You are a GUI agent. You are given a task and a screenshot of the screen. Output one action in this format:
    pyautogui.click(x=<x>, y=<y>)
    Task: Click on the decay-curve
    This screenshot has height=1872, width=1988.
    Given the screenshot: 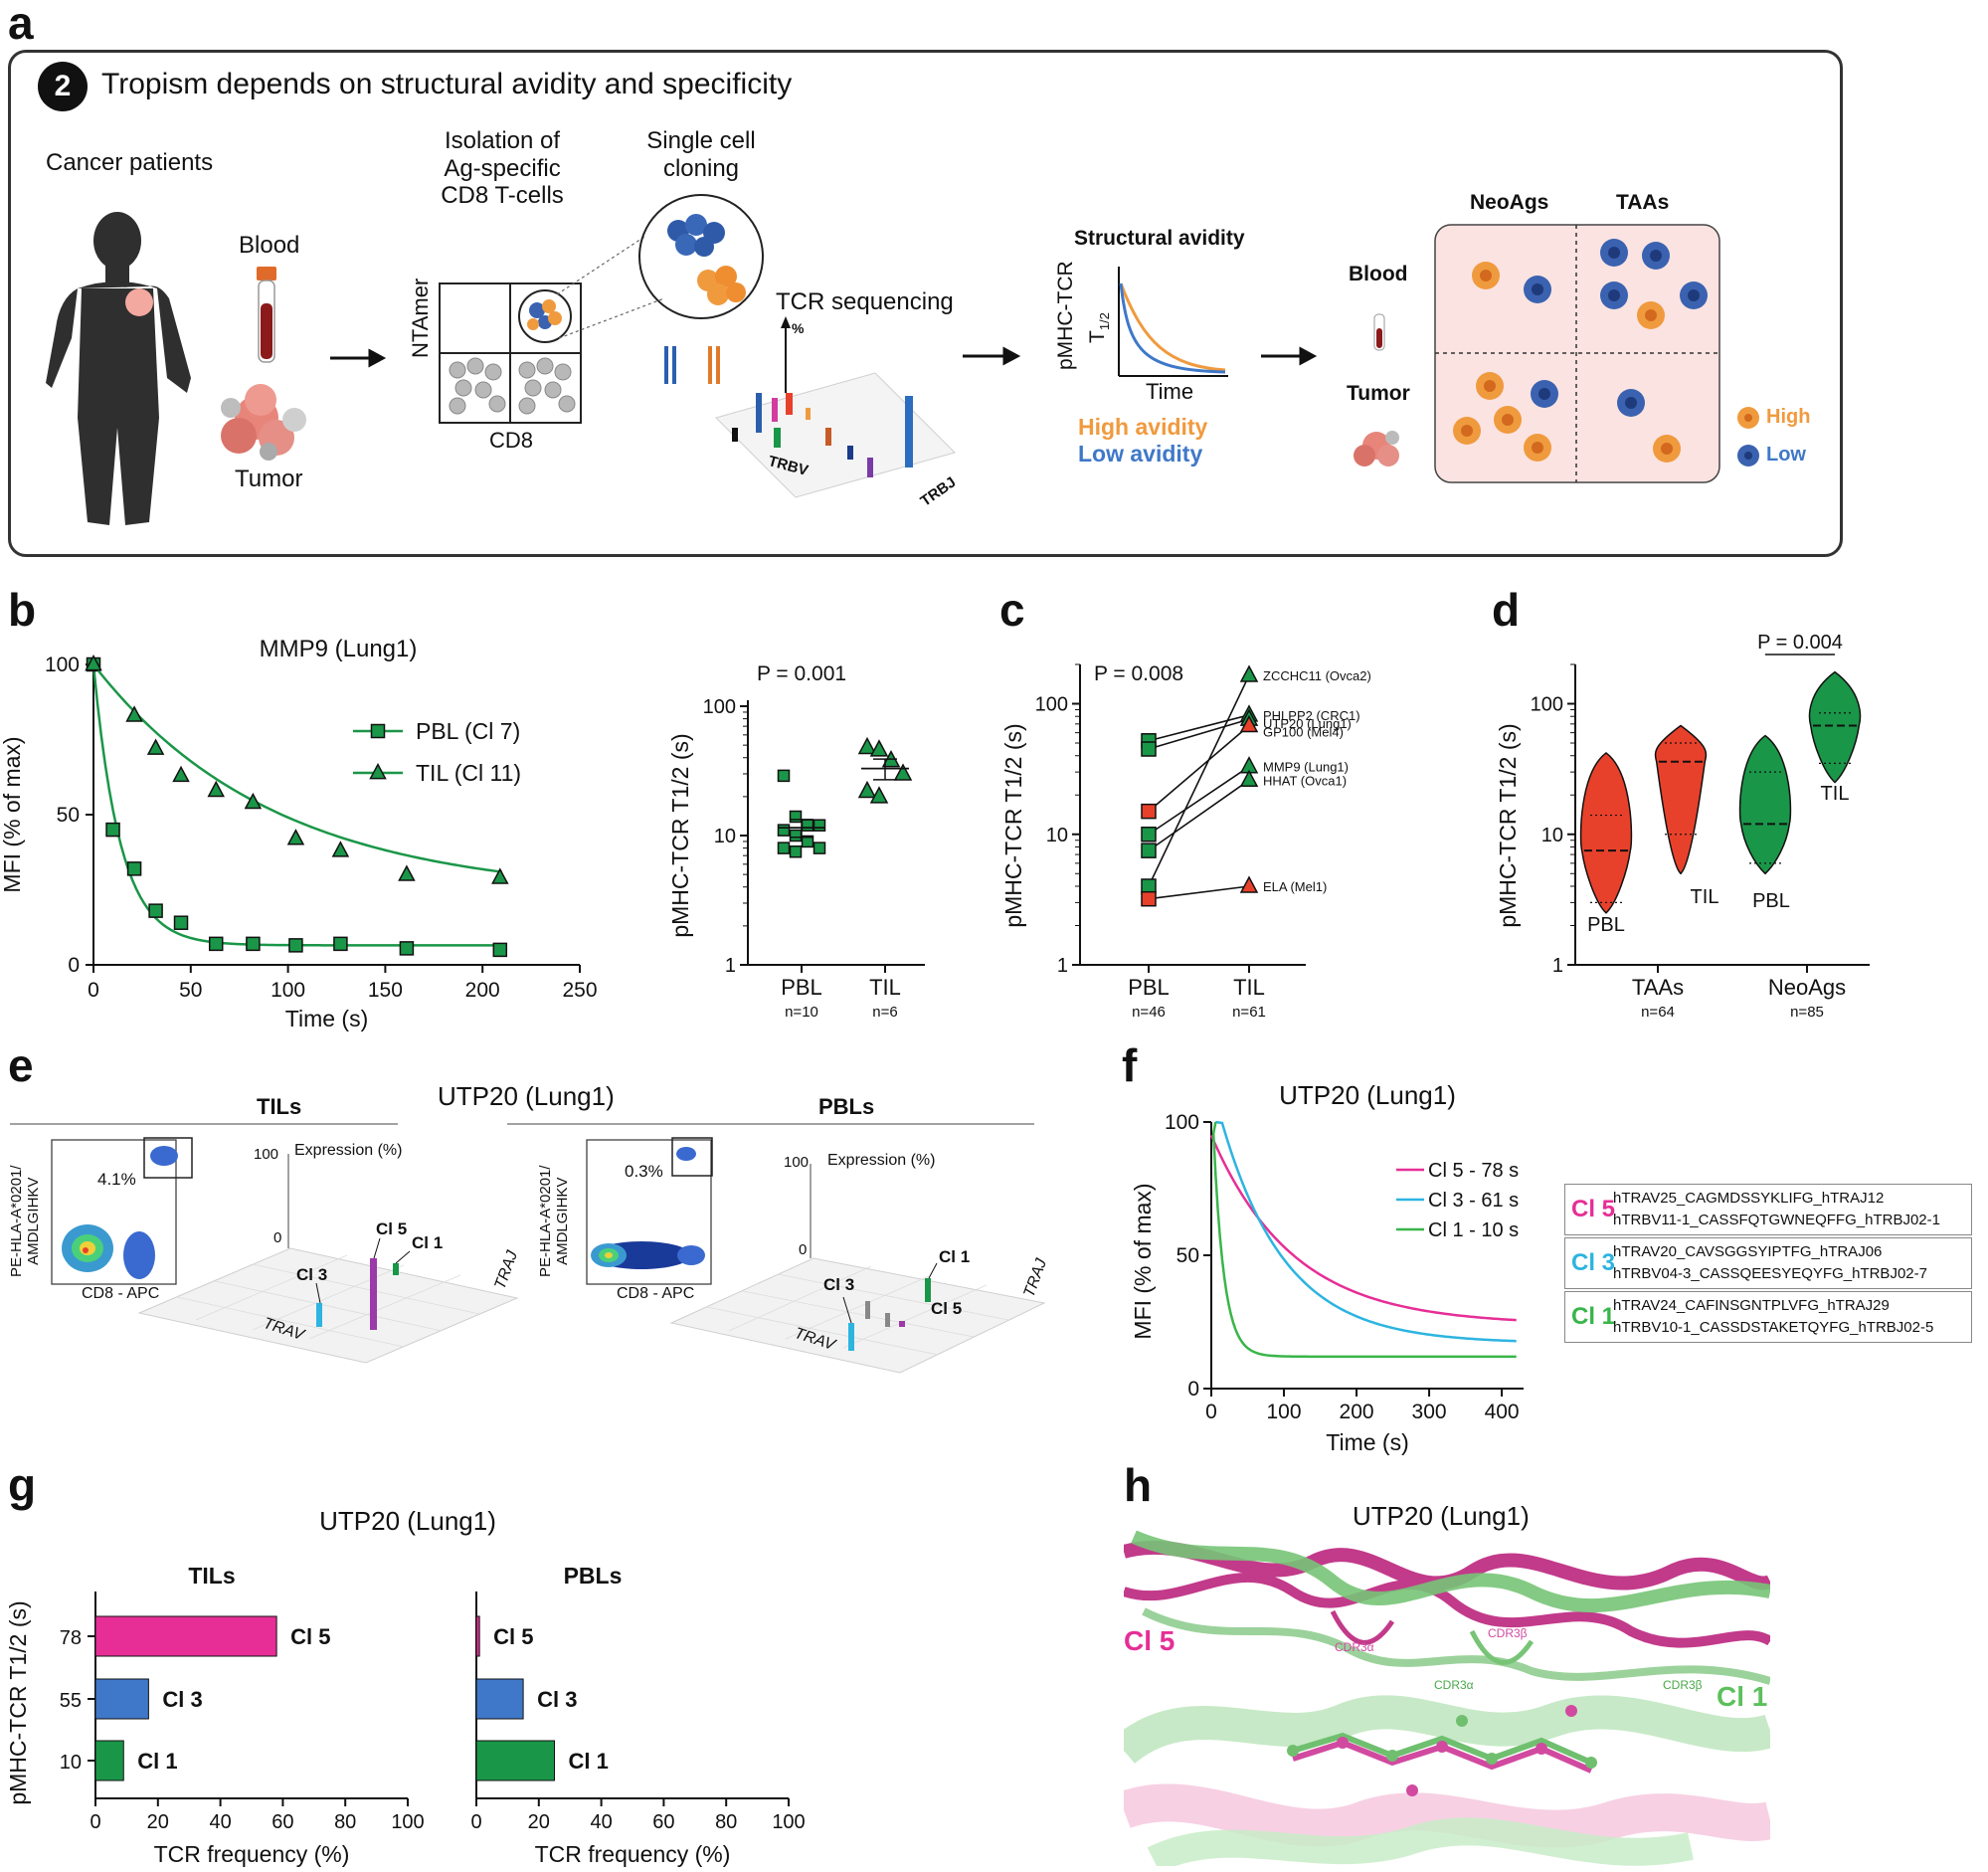 What is the action you would take?
    pyautogui.click(x=1364, y=1240)
    